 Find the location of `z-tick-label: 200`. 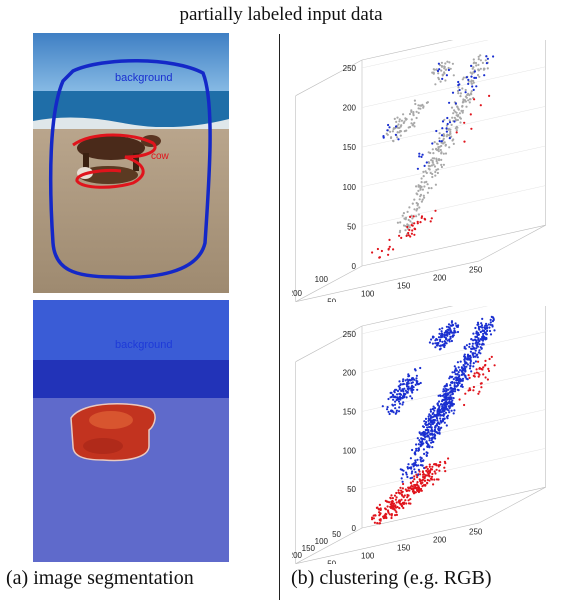

z-tick-label: 200 is located at coordinates (350, 108).